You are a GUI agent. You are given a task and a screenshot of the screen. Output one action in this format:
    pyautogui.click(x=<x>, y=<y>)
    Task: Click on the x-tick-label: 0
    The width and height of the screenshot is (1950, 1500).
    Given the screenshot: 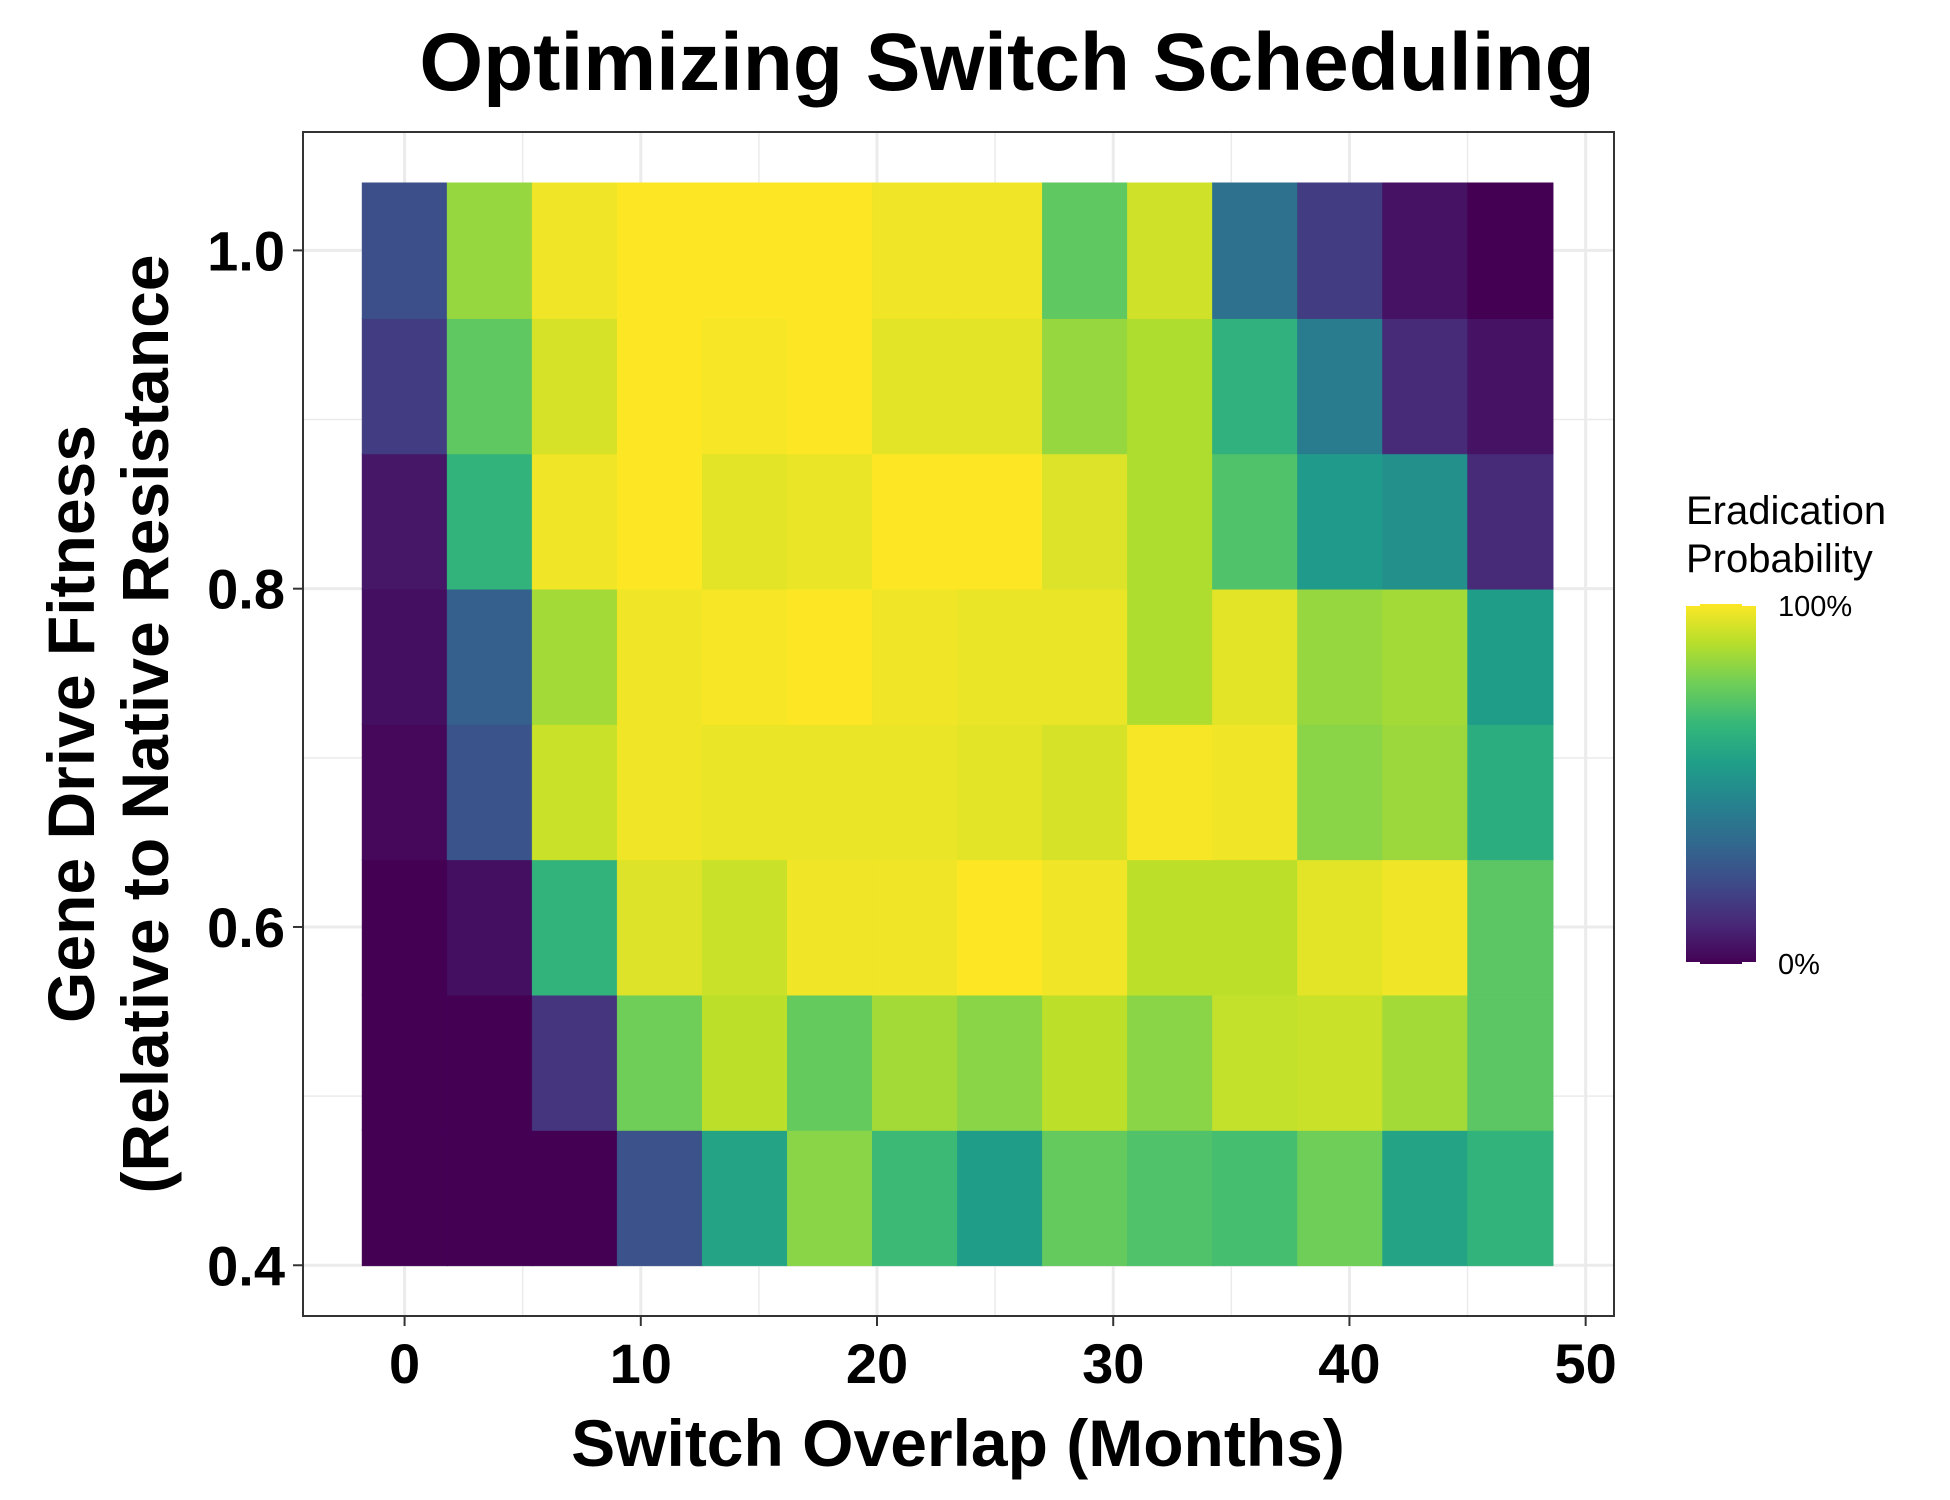 What is the action you would take?
    pyautogui.click(x=404, y=1363)
    